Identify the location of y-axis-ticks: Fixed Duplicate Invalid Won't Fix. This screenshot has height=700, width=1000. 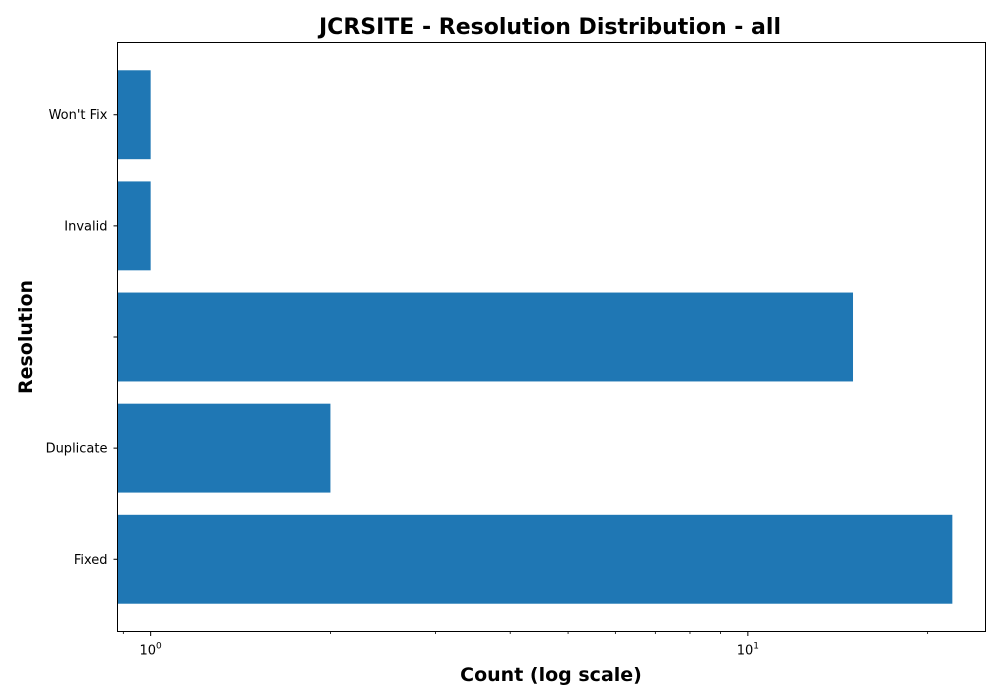
(82, 338).